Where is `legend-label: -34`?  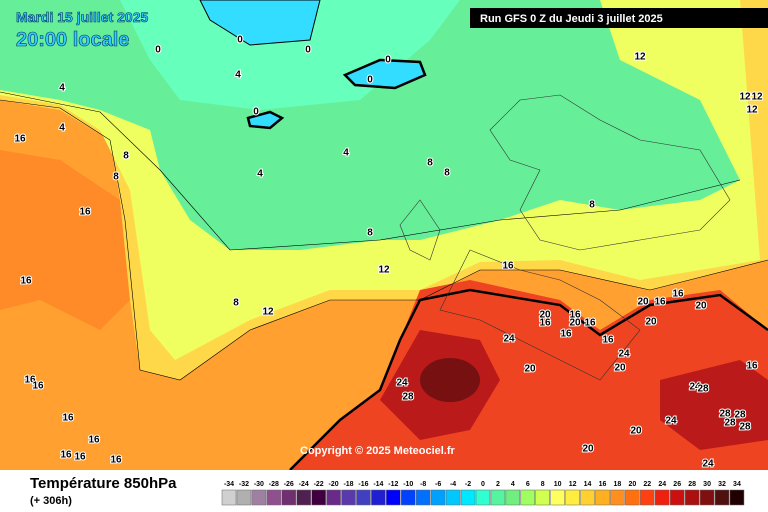
legend-label: -34 is located at coordinates (229, 484).